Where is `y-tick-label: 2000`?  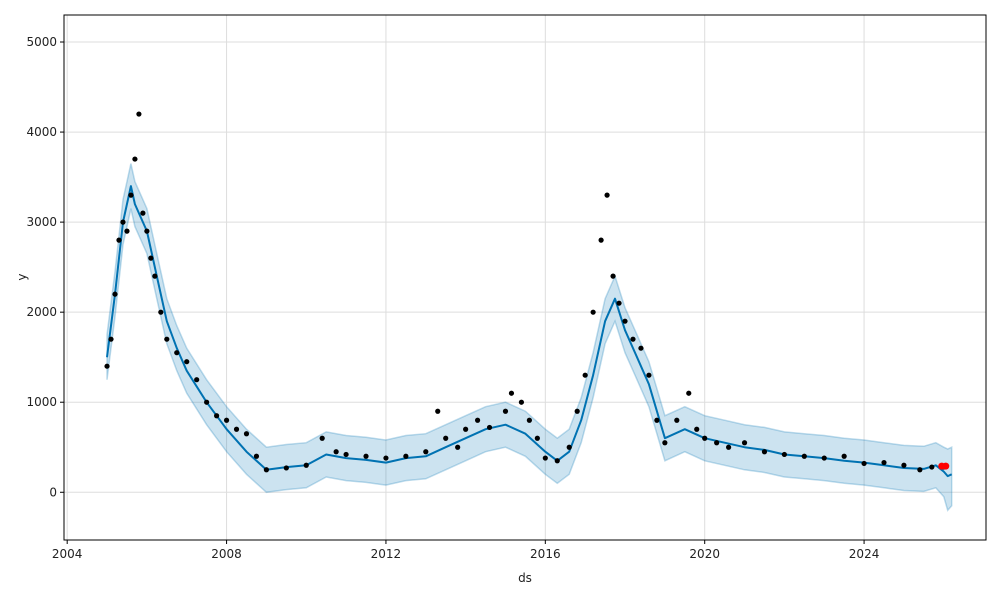 y-tick-label: 2000 is located at coordinates (41, 312).